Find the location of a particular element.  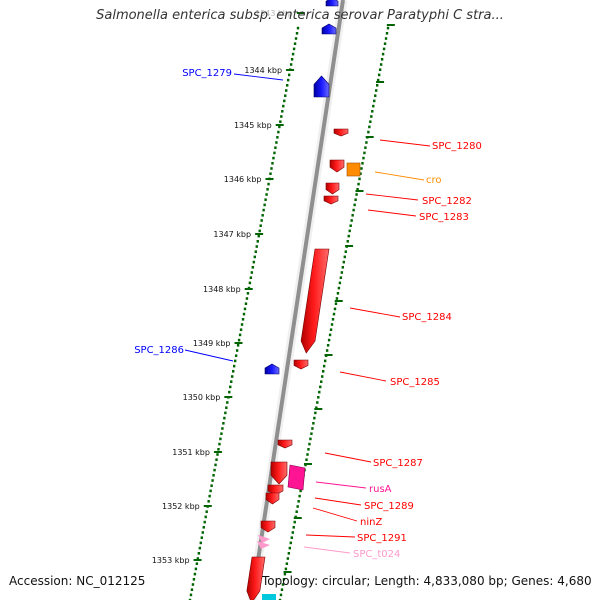

gene-label: SPC_t024 is located at coordinates (376, 554).